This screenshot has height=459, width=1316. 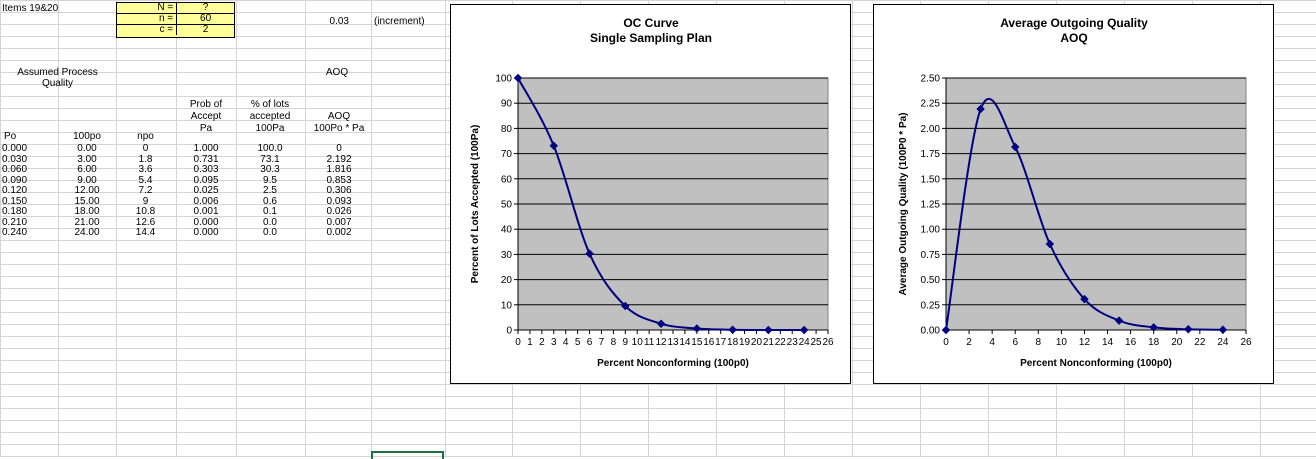 I want to click on x-tick-label: 24, so click(x=805, y=342).